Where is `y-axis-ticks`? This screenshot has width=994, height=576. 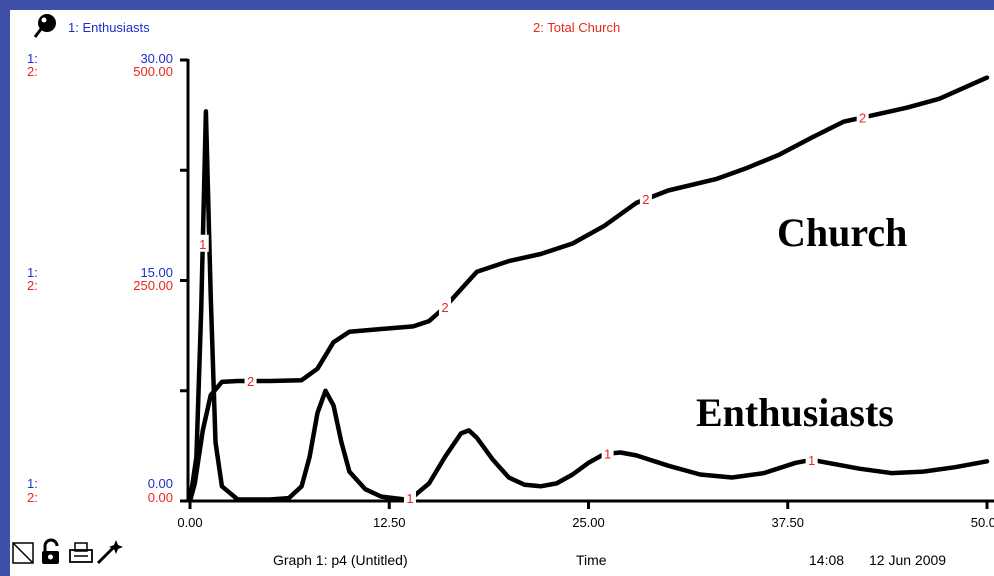 y-axis-ticks is located at coordinates (184, 280).